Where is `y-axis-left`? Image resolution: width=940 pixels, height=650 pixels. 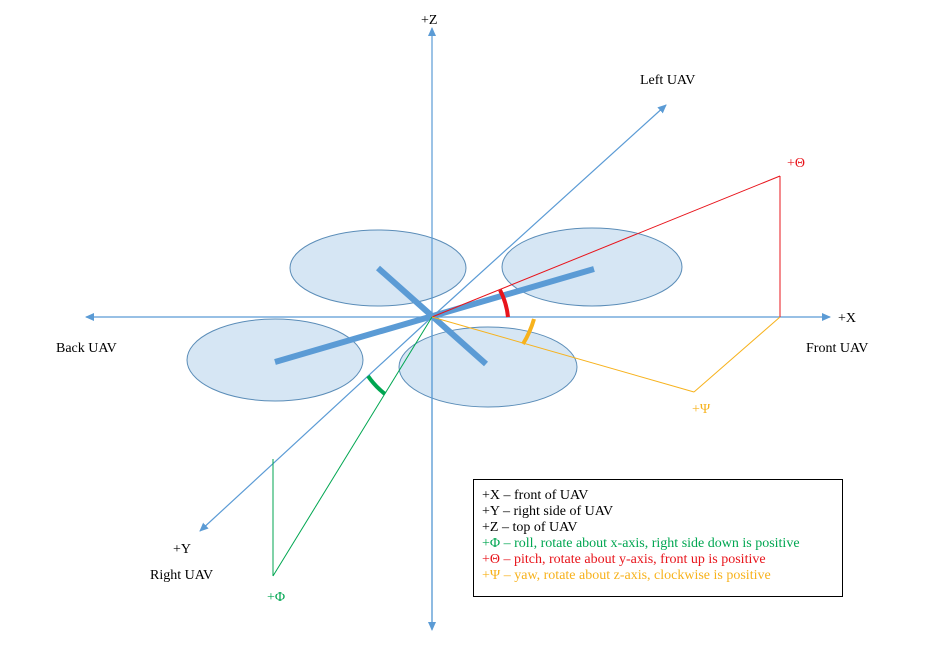 y-axis-left is located at coordinates (549, 211).